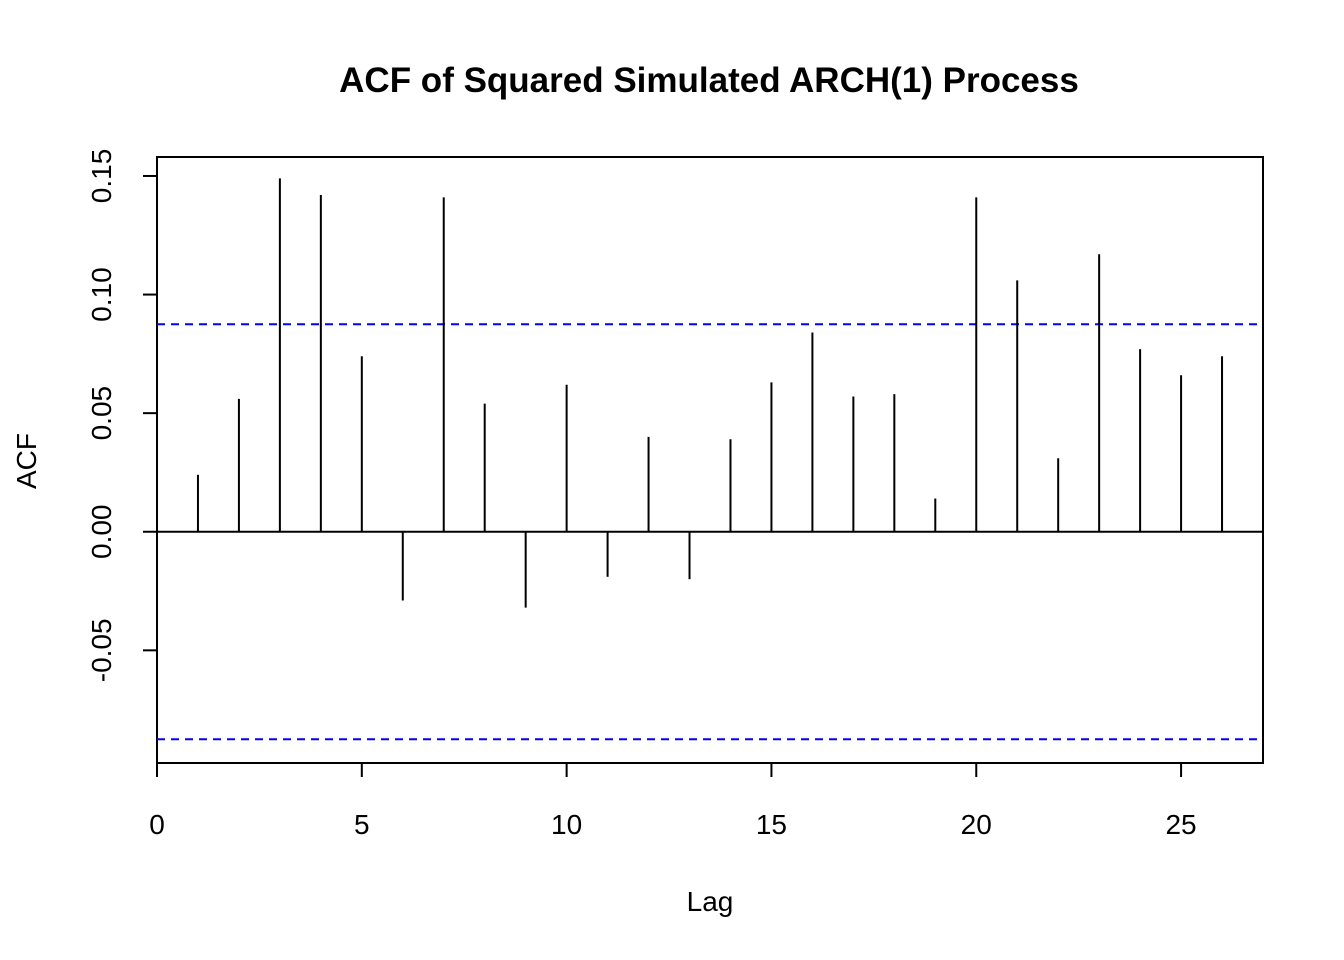 The width and height of the screenshot is (1344, 960). What do you see at coordinates (709, 80) in the screenshot?
I see `chart-title: ACF of Squared Simulated ARCH(1) Process` at bounding box center [709, 80].